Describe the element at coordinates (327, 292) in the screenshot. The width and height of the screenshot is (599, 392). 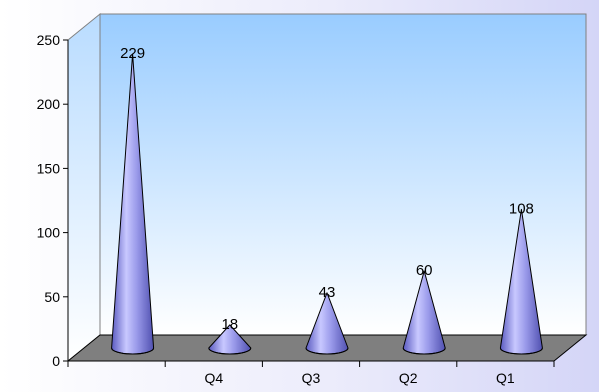
I see `data-label: 43` at that location.